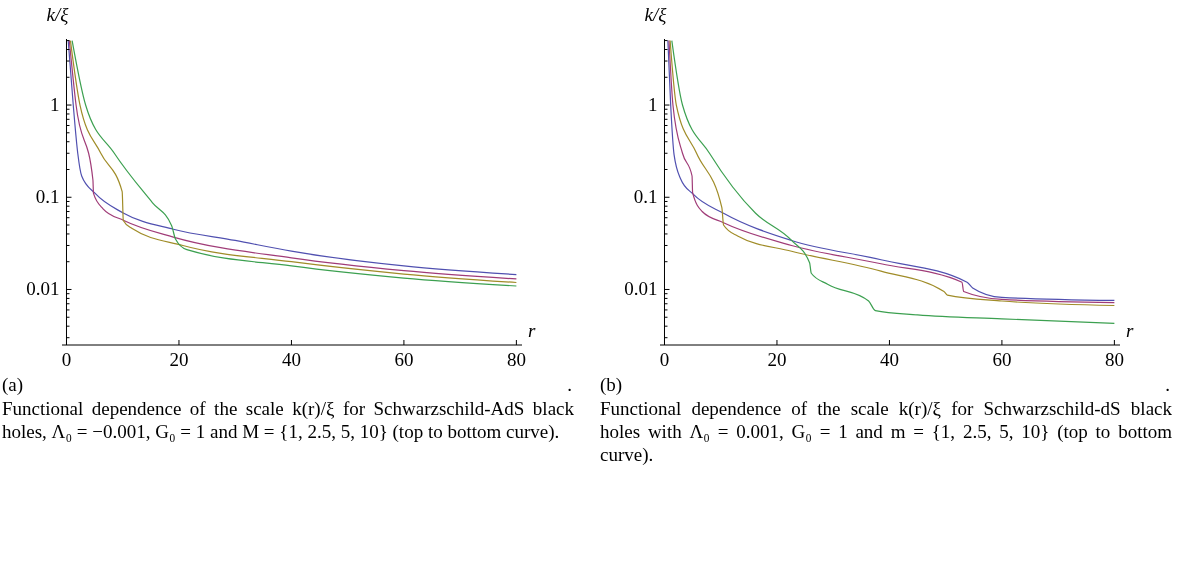 This screenshot has width=1184, height=571. Describe the element at coordinates (288, 420) in the screenshot. I see `text: Functional dependence of the scale k(r)/ξ for Schwarzschild-AdS black holes, Λ₀ = −0.001, G₀ = 1 and M = {1, 2.5, 5, 10} (top to bottom curve).` at that location.